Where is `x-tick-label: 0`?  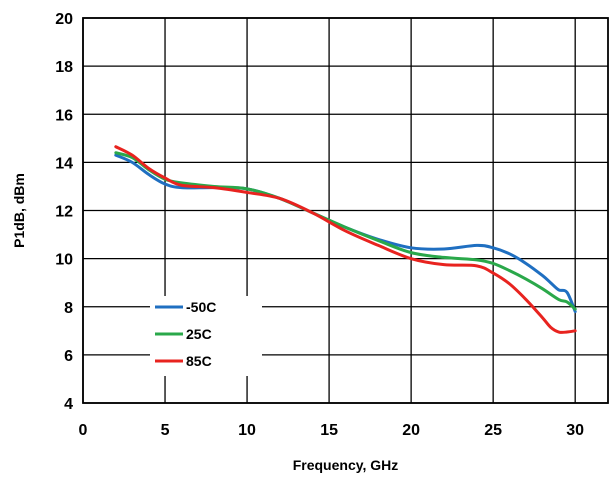 x-tick-label: 0 is located at coordinates (83, 430).